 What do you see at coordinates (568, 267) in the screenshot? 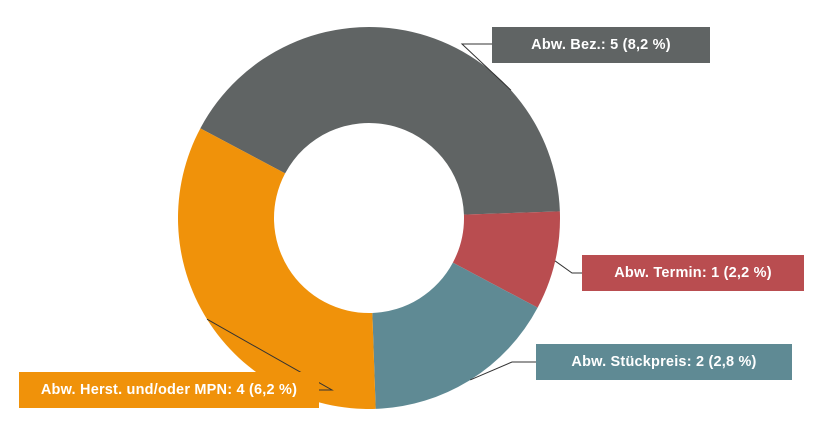
I see `leader-abw-termin` at bounding box center [568, 267].